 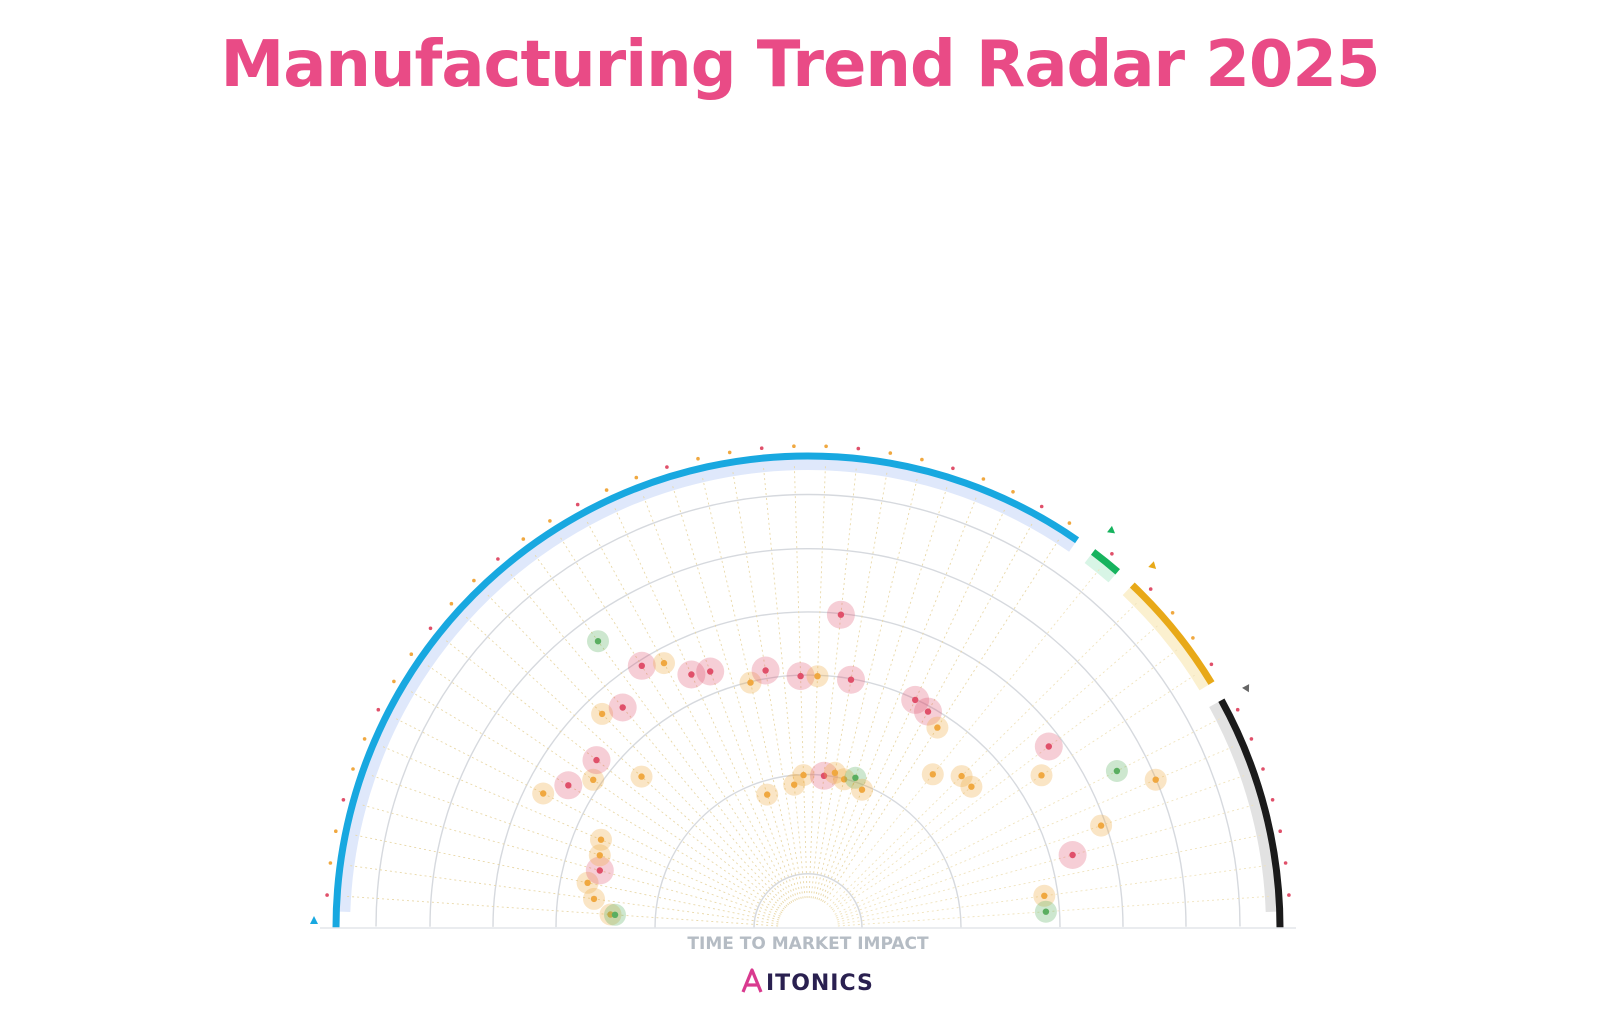 I want to click on triangle-down-icon, so click(x=1111, y=529).